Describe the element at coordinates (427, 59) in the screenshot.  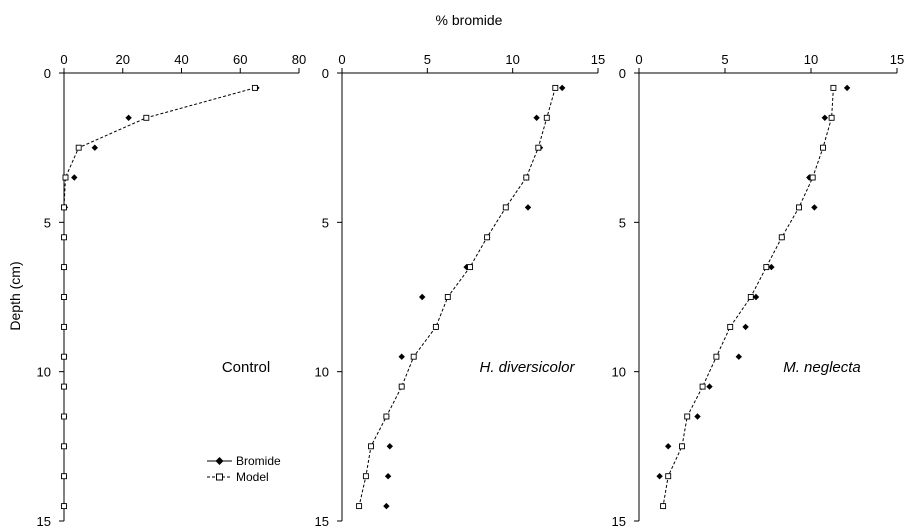
I see `x-tick-label: 5` at that location.